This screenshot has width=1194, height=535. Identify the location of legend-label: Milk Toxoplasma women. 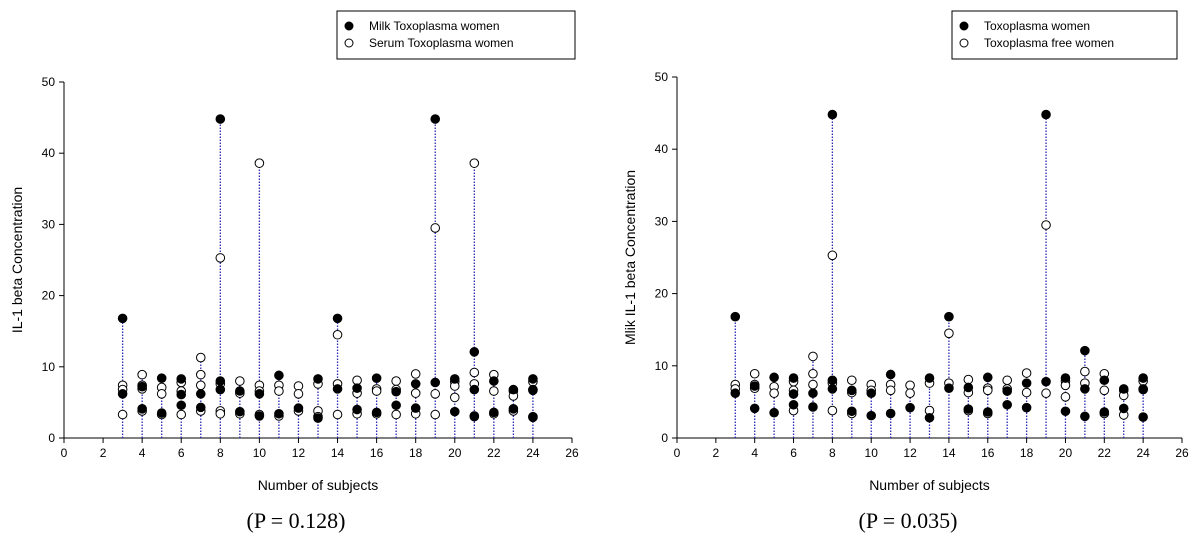
(434, 26).